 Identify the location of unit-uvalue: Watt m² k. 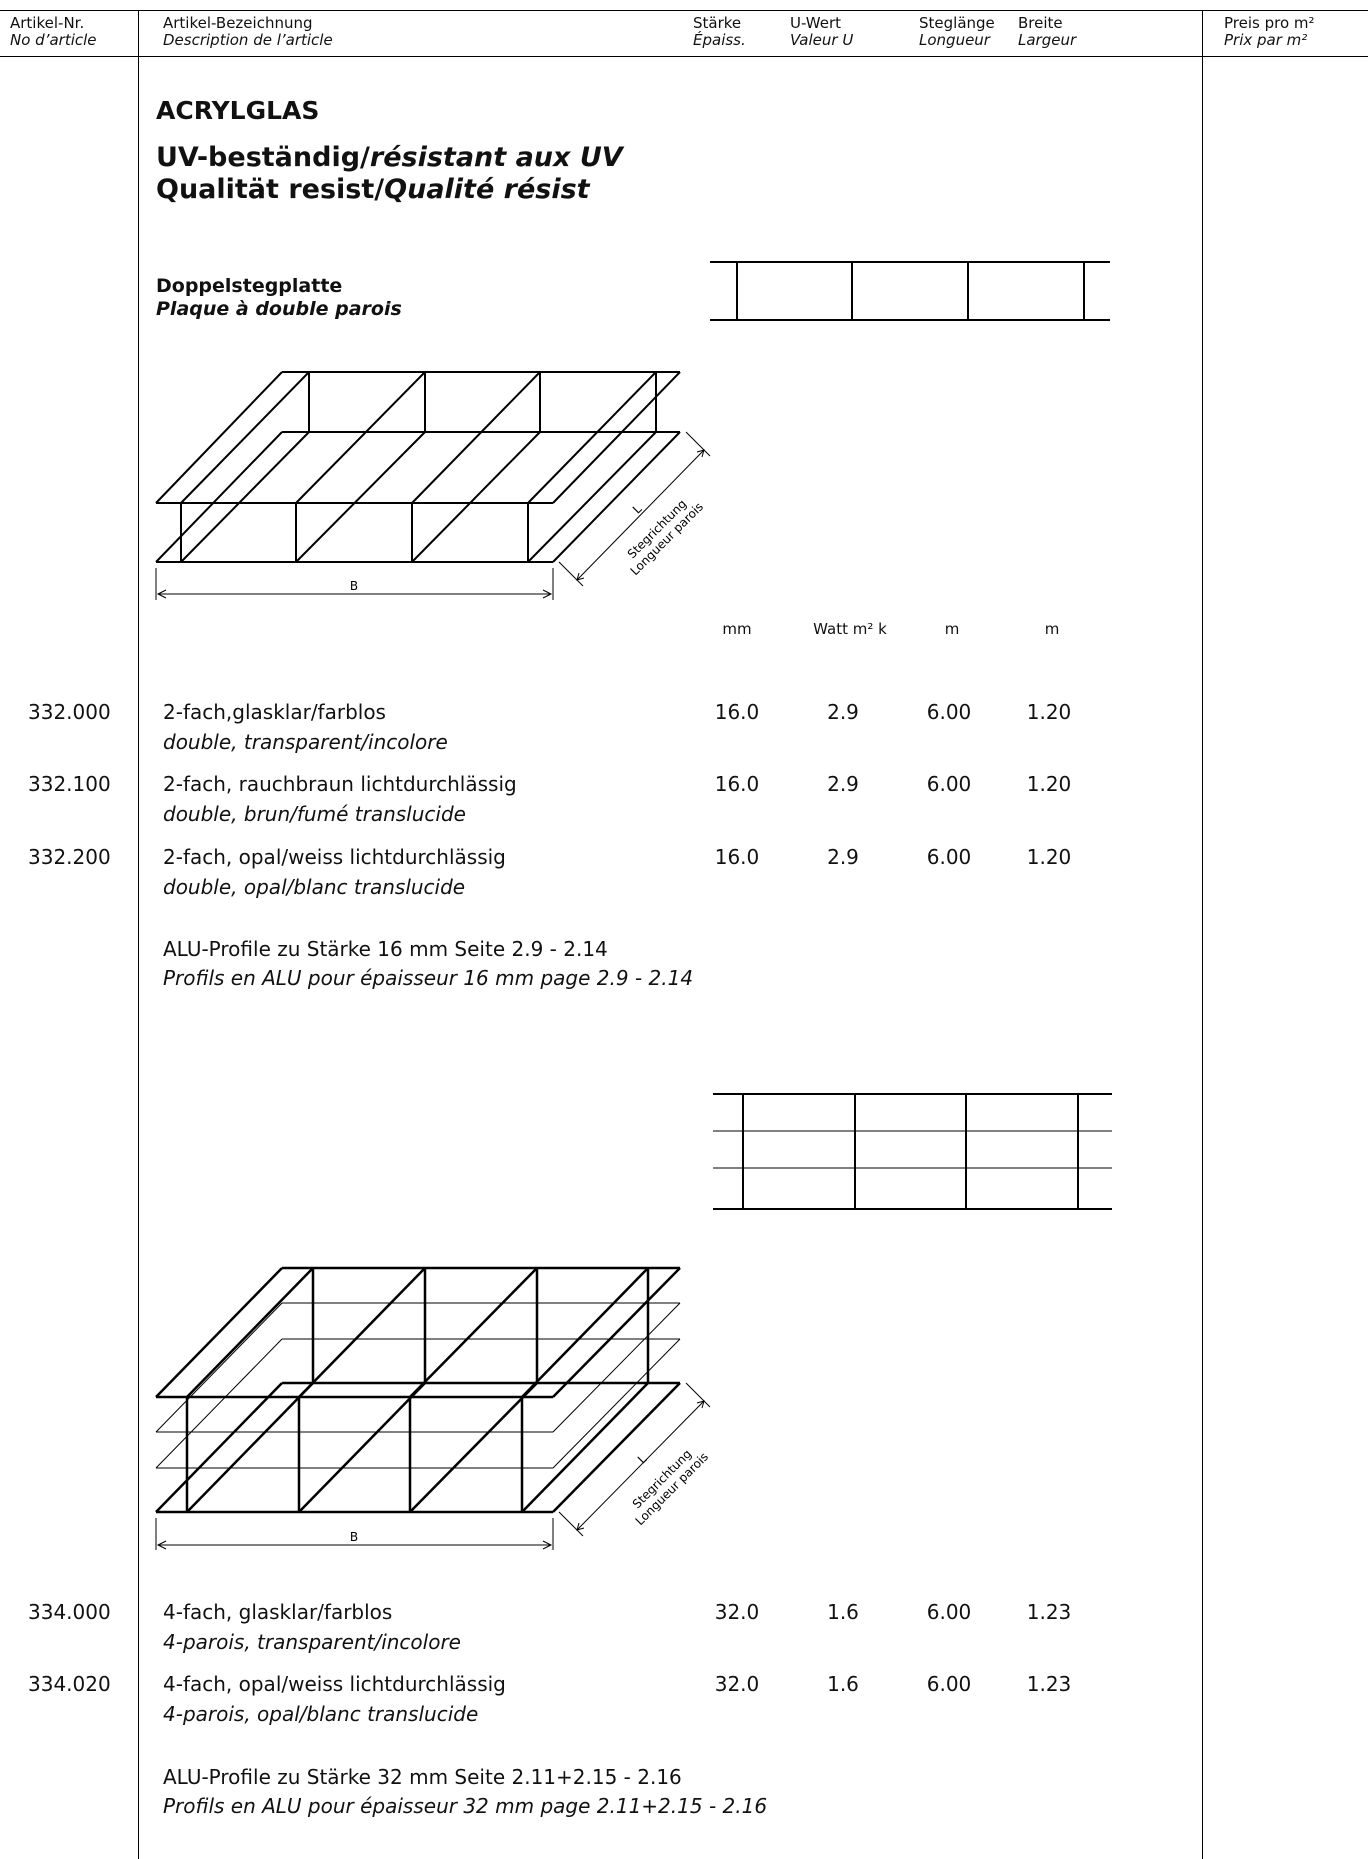
(850, 629).